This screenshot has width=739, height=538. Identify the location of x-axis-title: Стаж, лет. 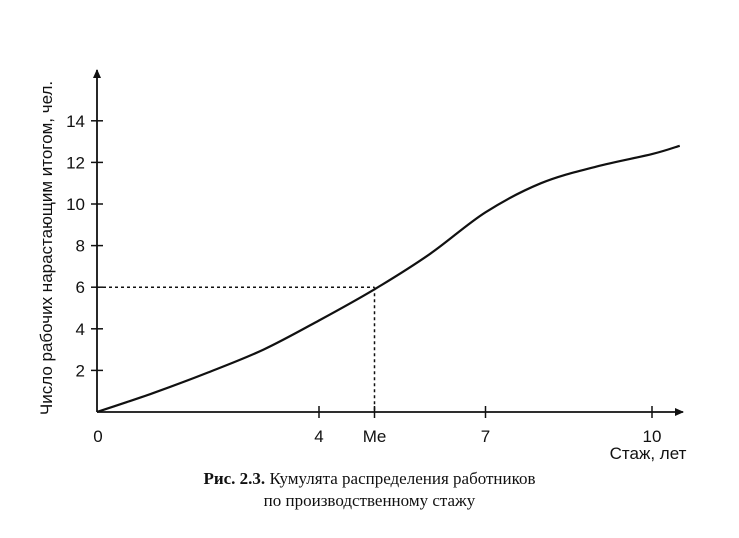
(648, 453).